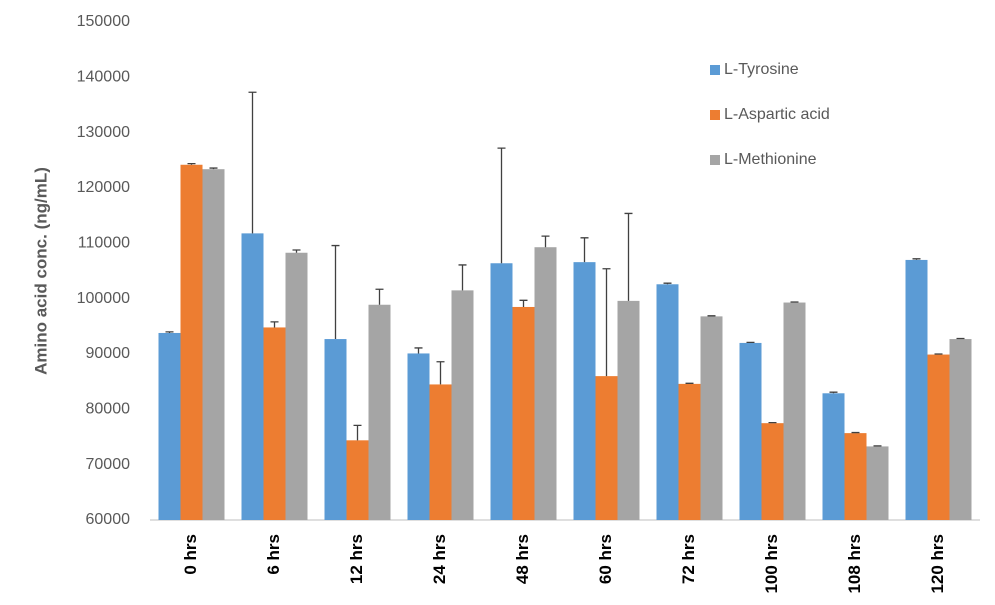 The image size is (995, 605). I want to click on x-tick-label: 120 hrs, so click(937, 564).